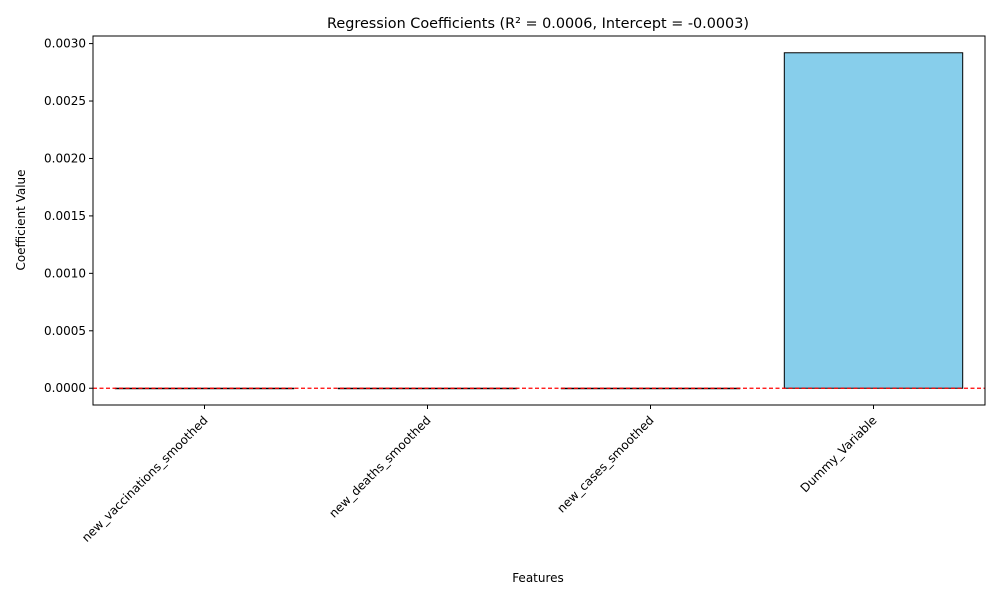 The height and width of the screenshot is (604, 1000). I want to click on x-tick-label: new_cases_smoothed, so click(605, 464).